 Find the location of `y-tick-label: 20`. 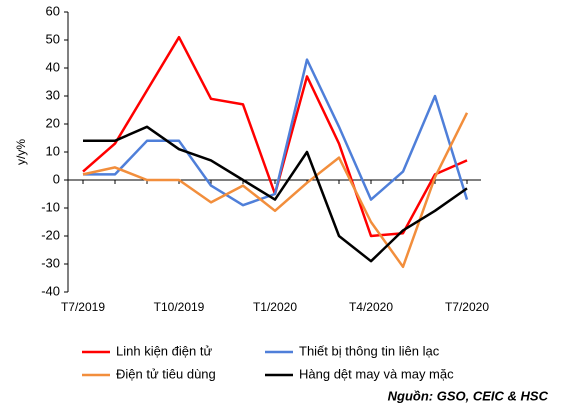

y-tick-label: 20 is located at coordinates (53, 122).